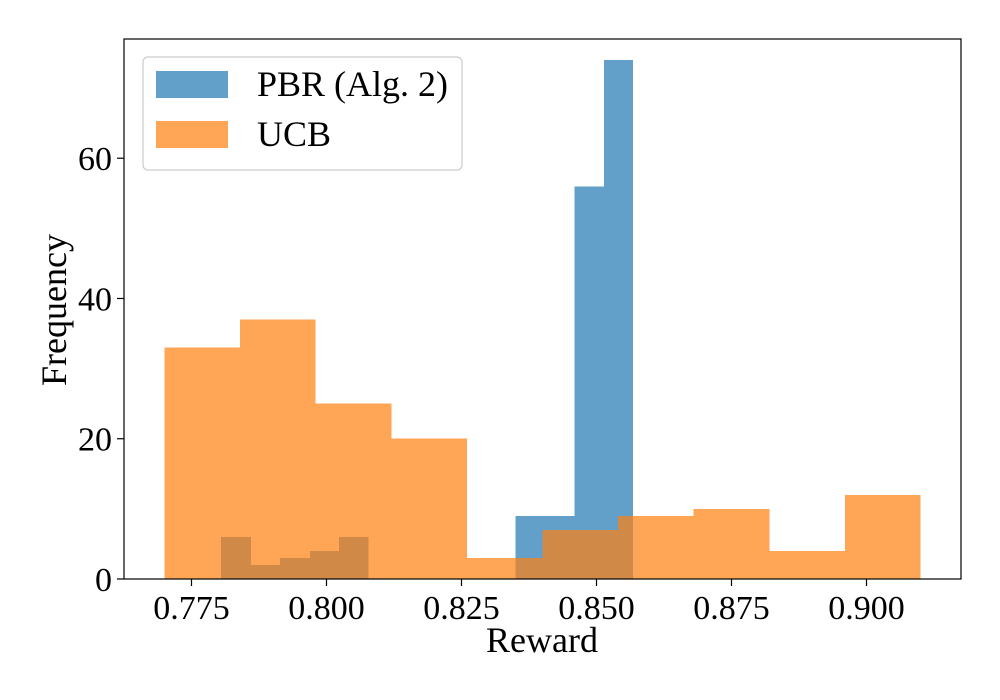 Image resolution: width=1000 pixels, height=700 pixels. What do you see at coordinates (95, 440) in the screenshot?
I see `y-tick-label-1: 20` at bounding box center [95, 440].